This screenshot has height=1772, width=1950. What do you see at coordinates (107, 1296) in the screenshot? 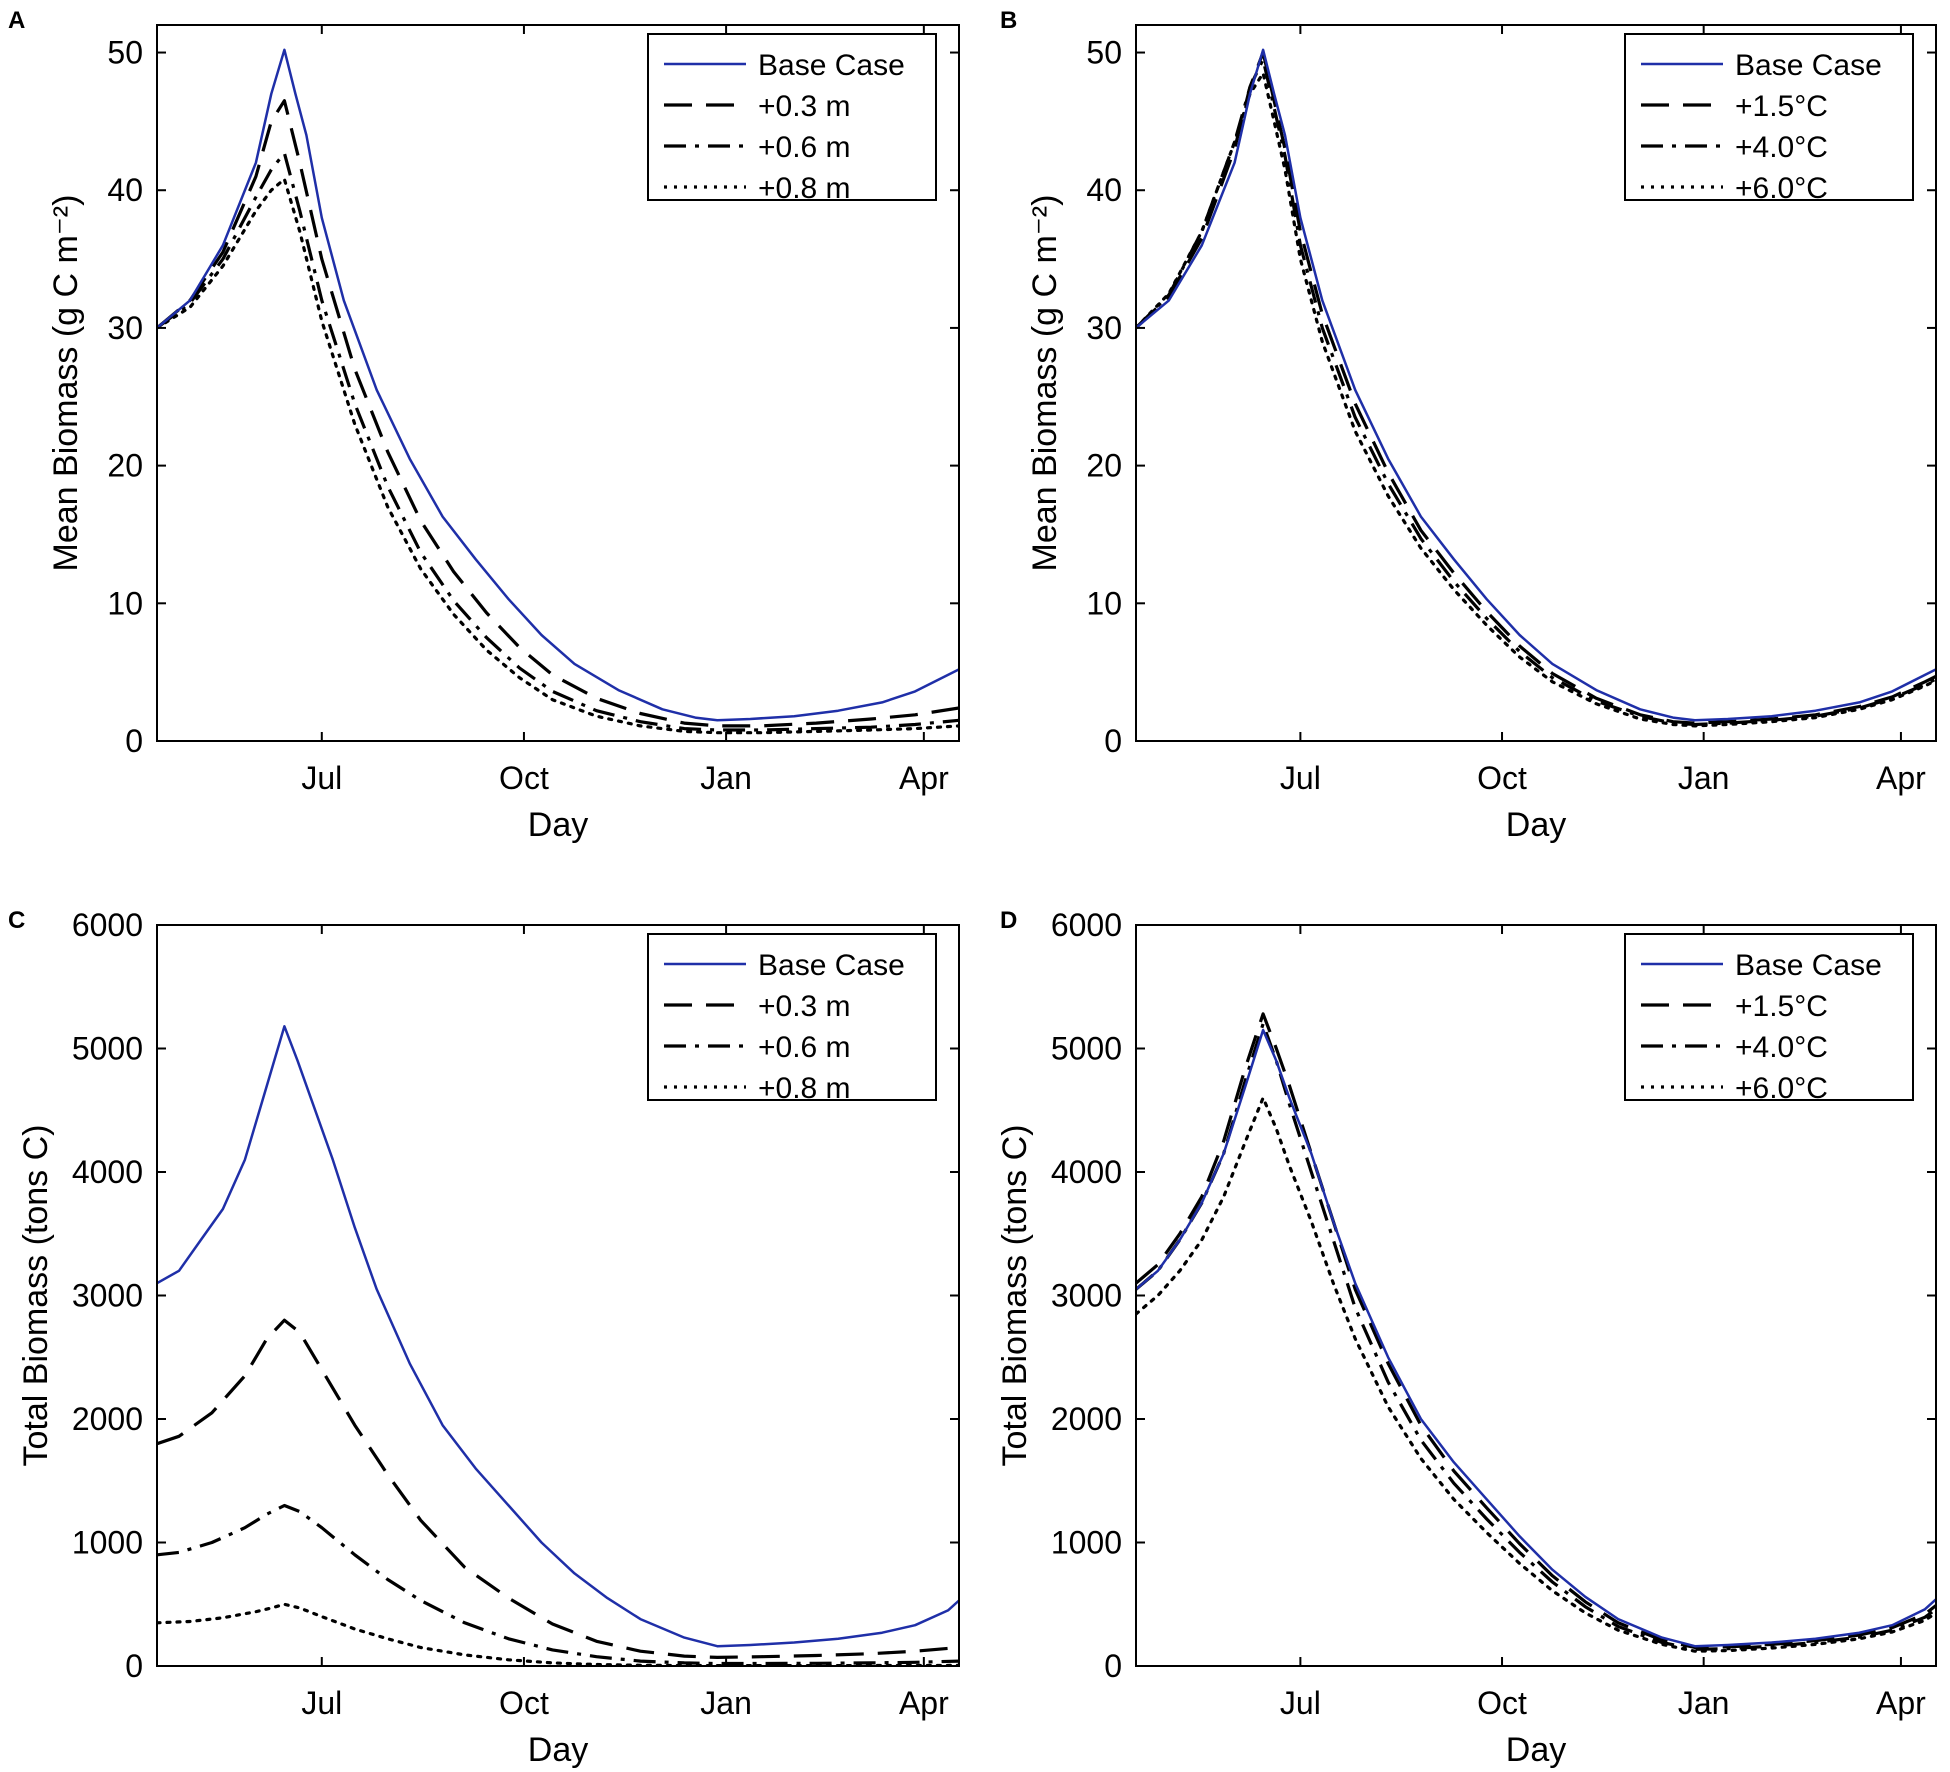
I see `y-tick-label-c-3: 3000` at bounding box center [107, 1296].